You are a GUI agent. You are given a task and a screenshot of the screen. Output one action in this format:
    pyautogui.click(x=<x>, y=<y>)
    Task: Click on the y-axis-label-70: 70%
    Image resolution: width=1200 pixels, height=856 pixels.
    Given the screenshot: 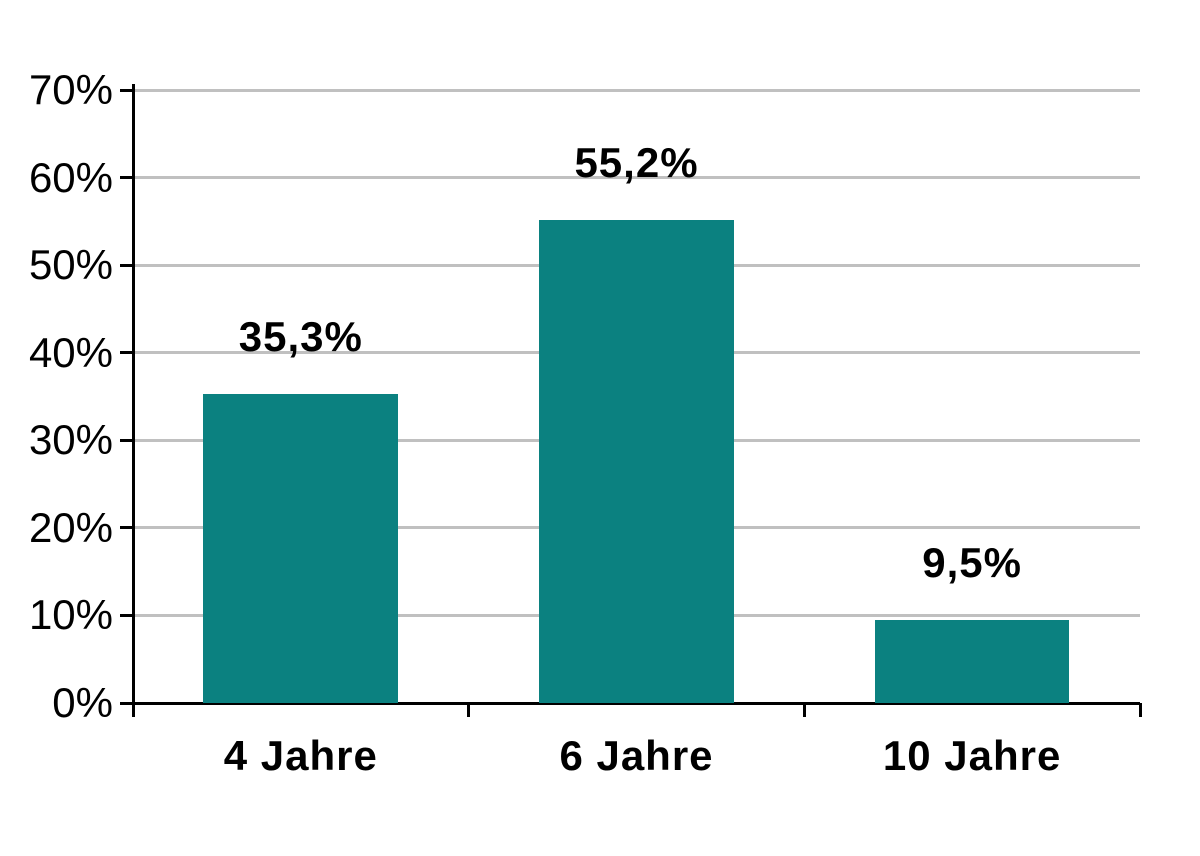 What is the action you would take?
    pyautogui.click(x=70, y=89)
    